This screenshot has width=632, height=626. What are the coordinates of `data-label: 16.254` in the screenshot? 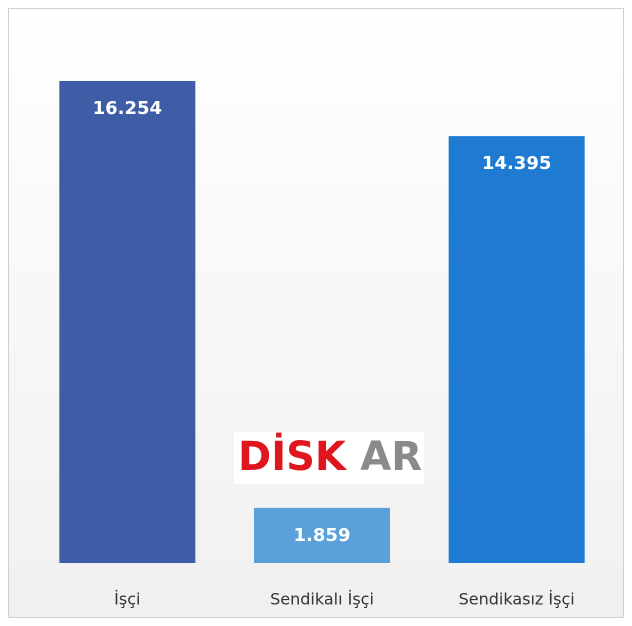 It's located at (127, 108).